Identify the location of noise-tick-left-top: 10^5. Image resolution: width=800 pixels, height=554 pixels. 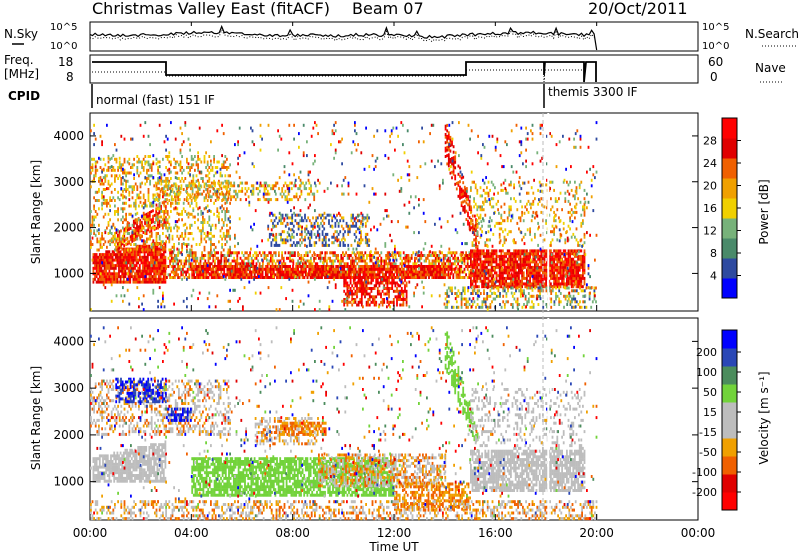
(63, 27).